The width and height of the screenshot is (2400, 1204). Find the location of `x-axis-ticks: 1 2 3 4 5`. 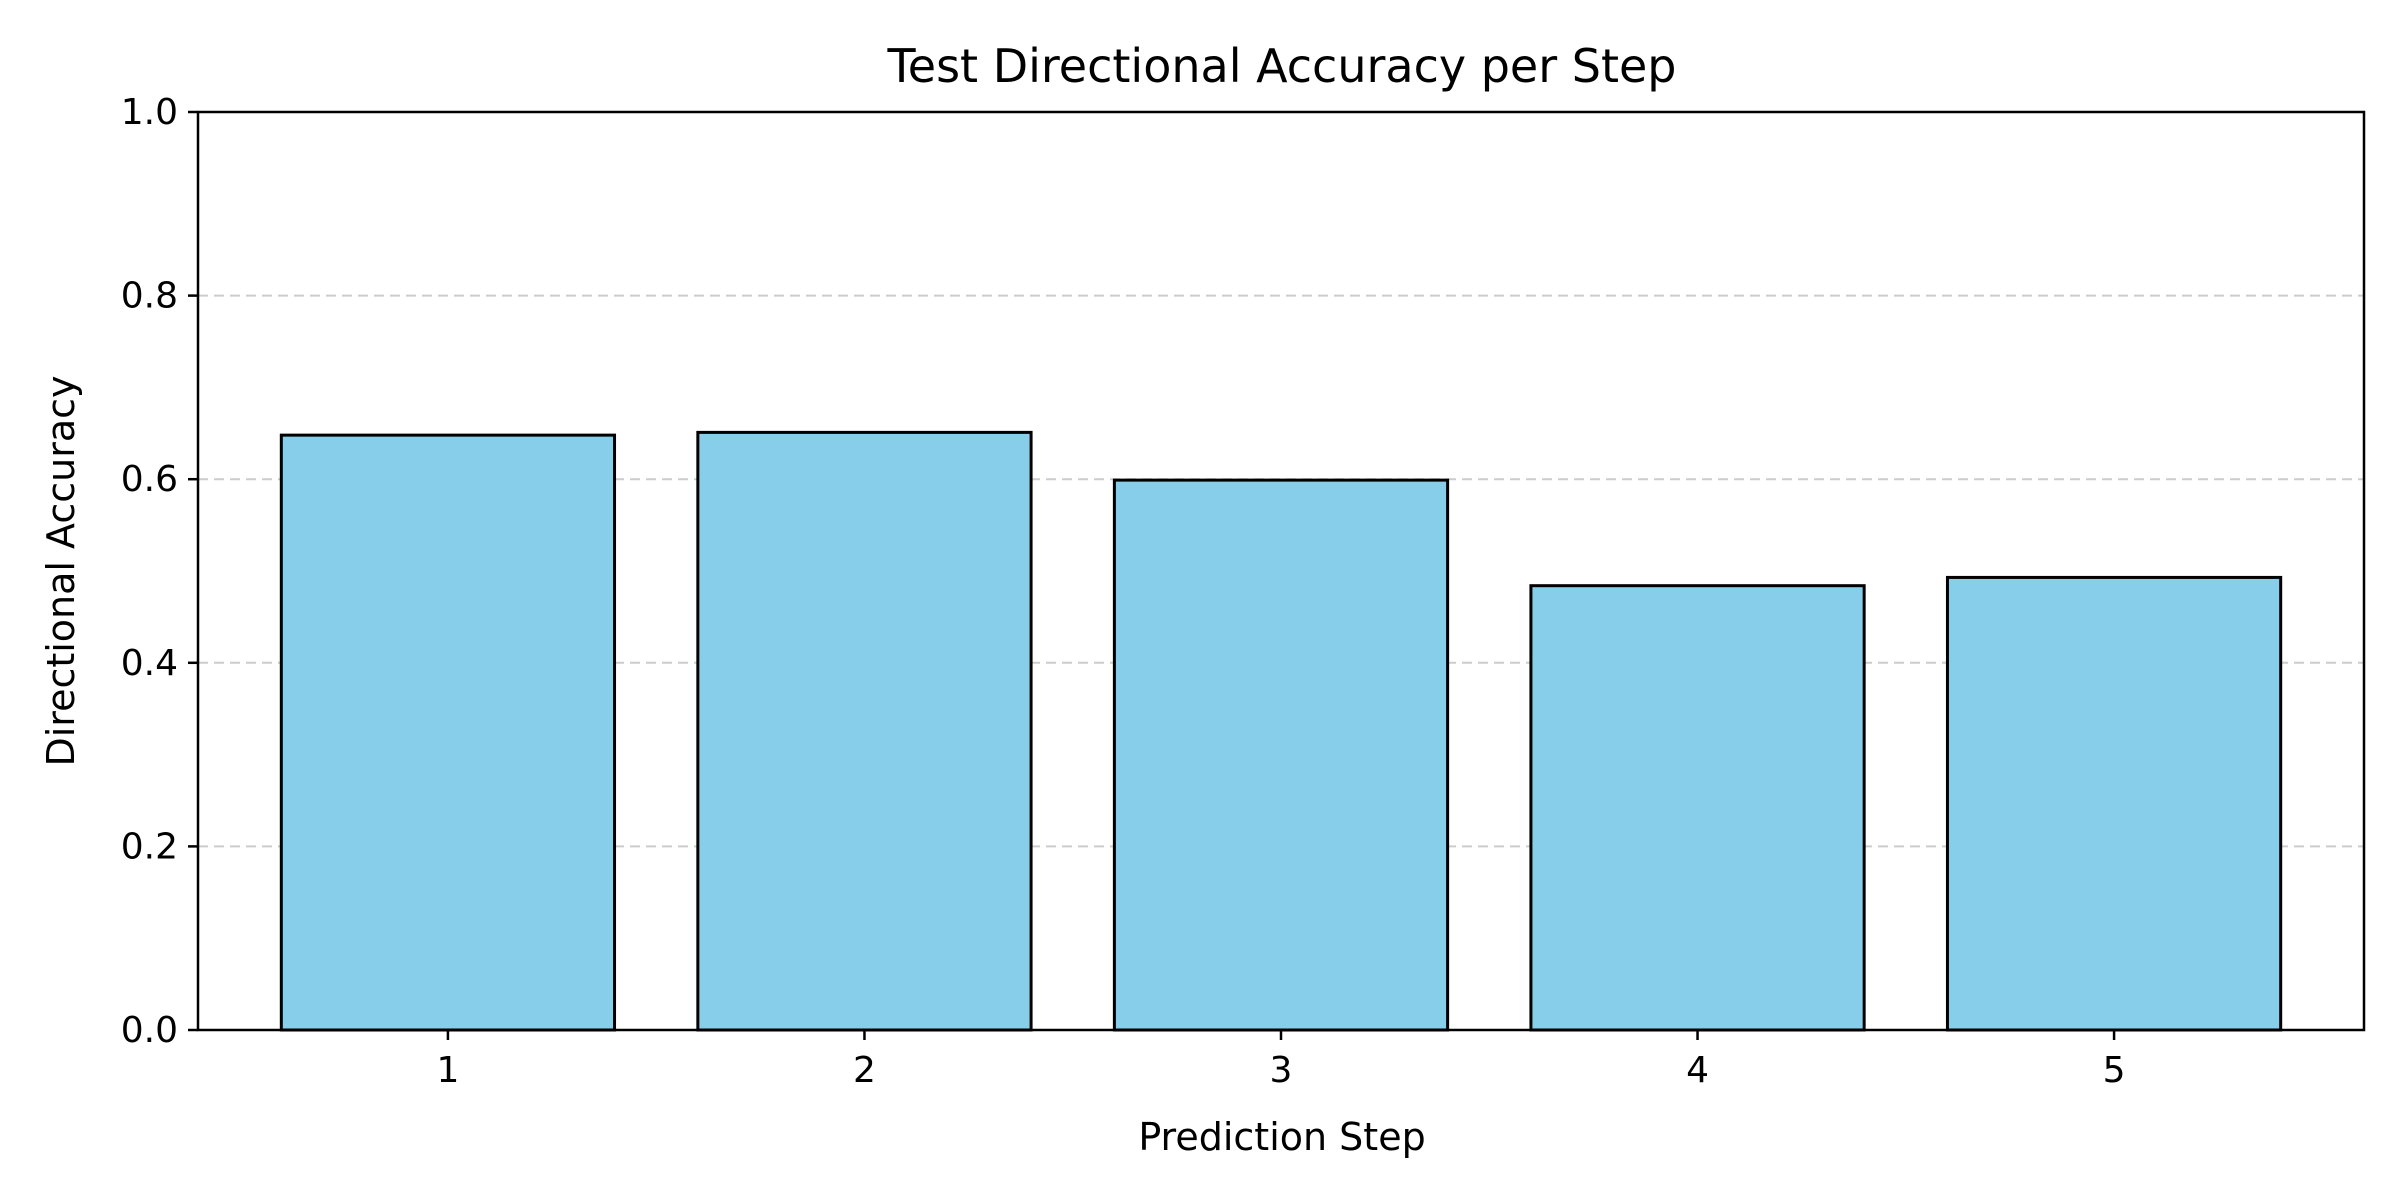

x-axis-ticks: 1 2 3 4 5 is located at coordinates (1281, 1060).